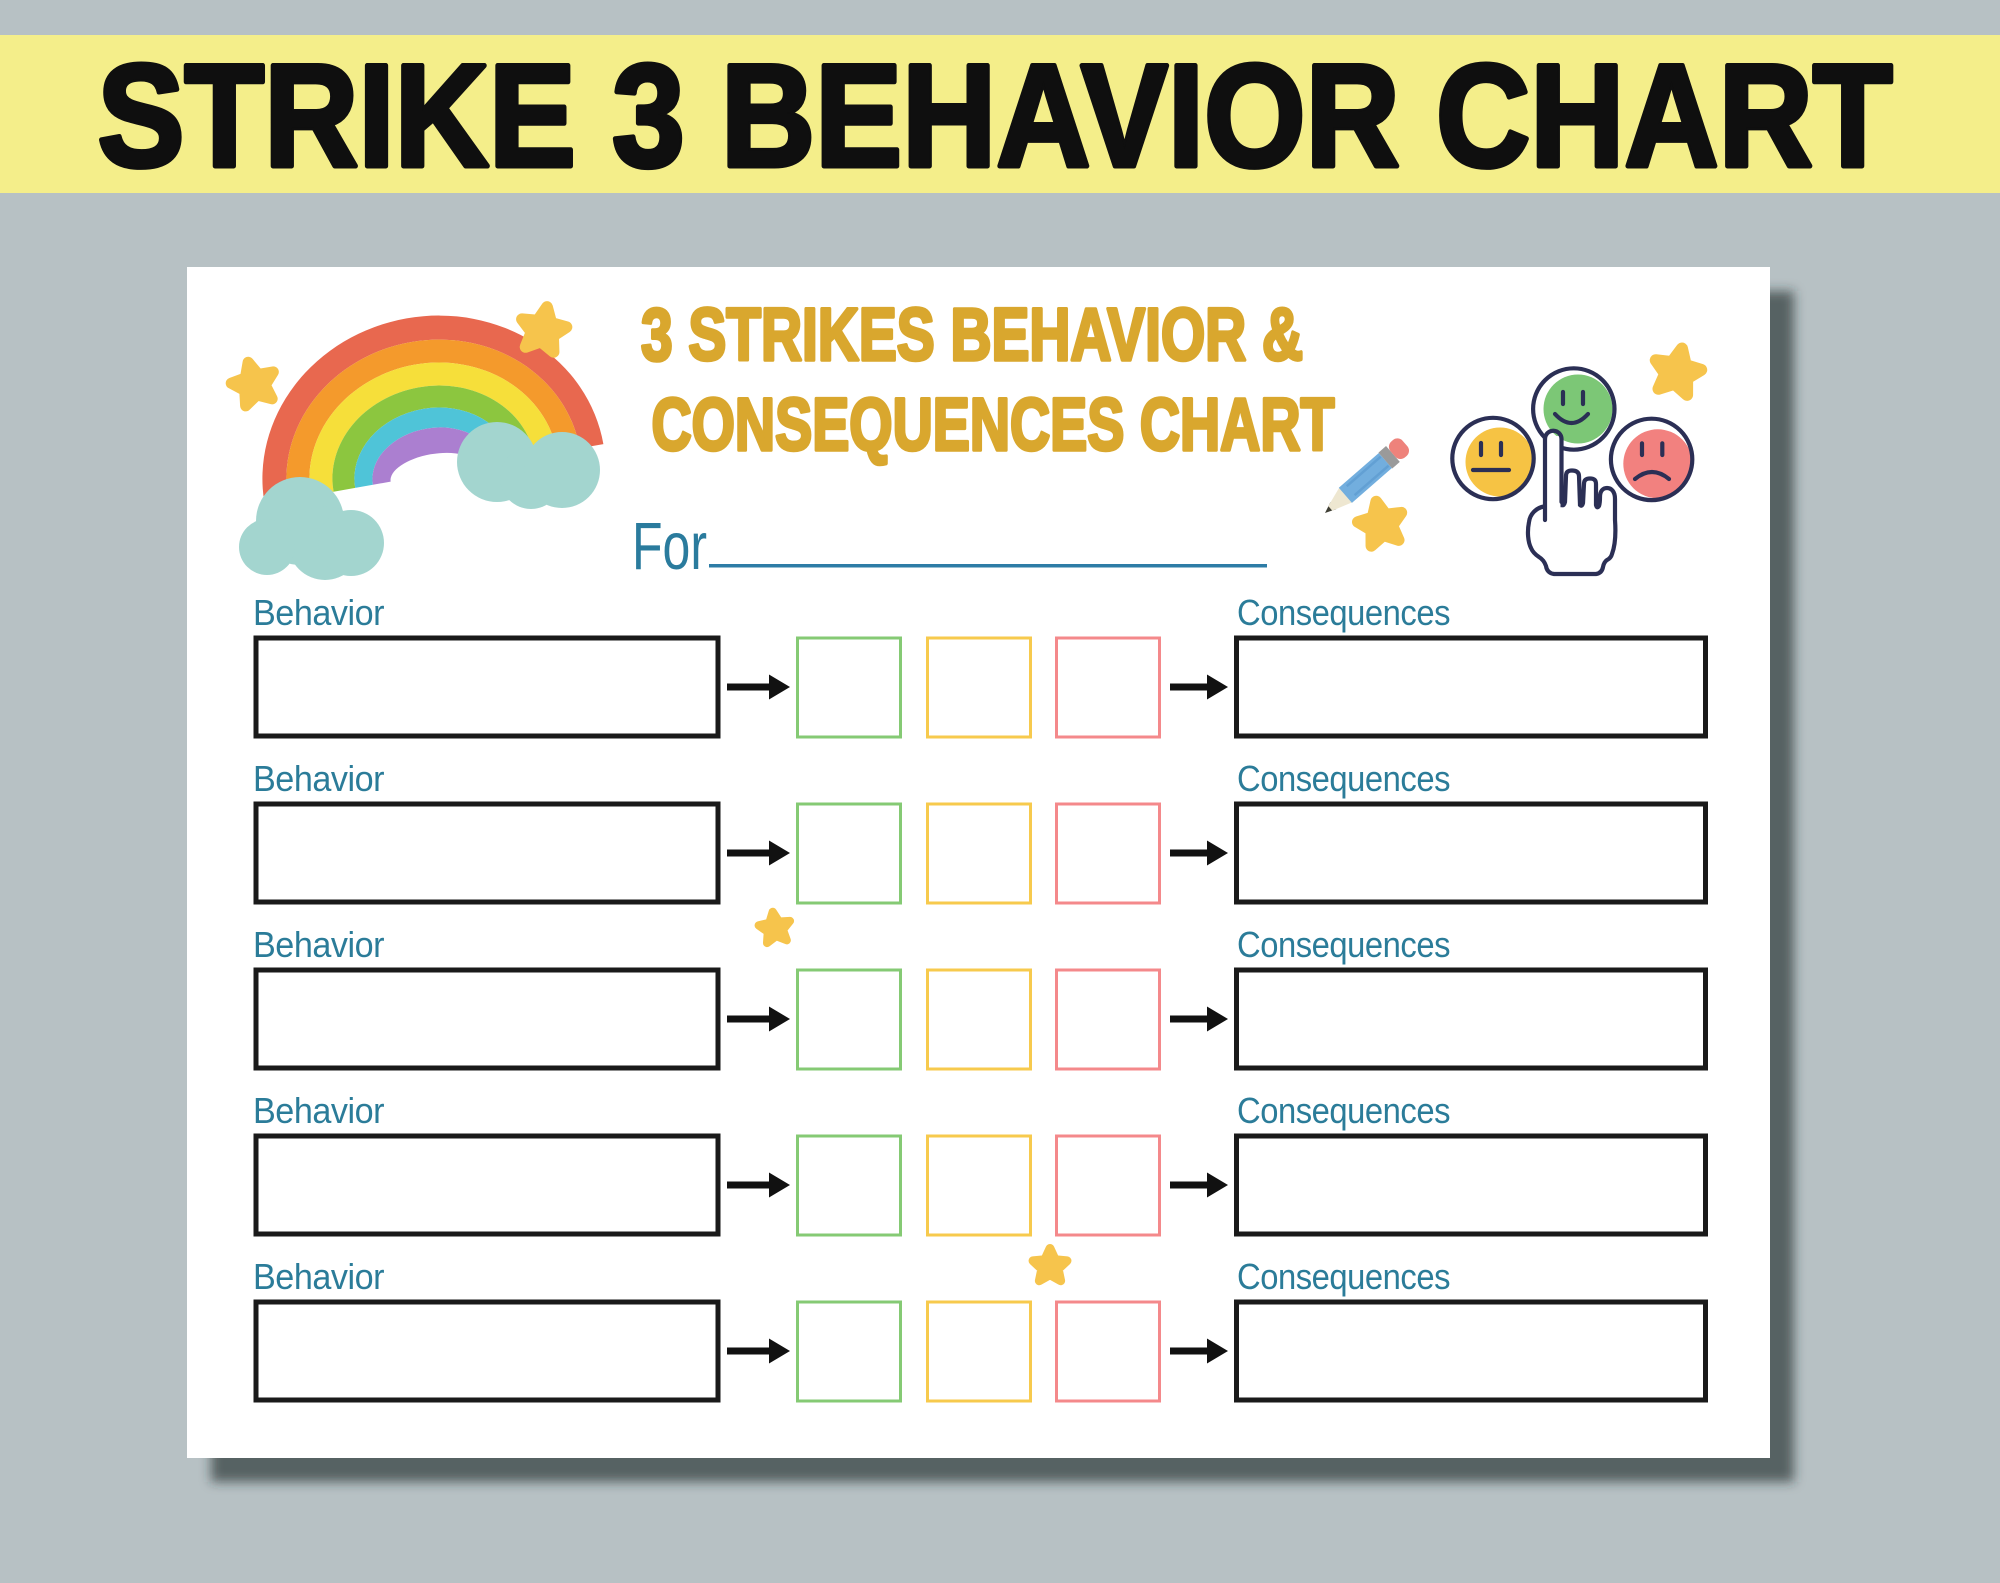 The height and width of the screenshot is (1583, 2000). Describe the element at coordinates (972, 334) in the screenshot. I see `svg-text: 3 STRIKES BEHAVIOR &` at that location.